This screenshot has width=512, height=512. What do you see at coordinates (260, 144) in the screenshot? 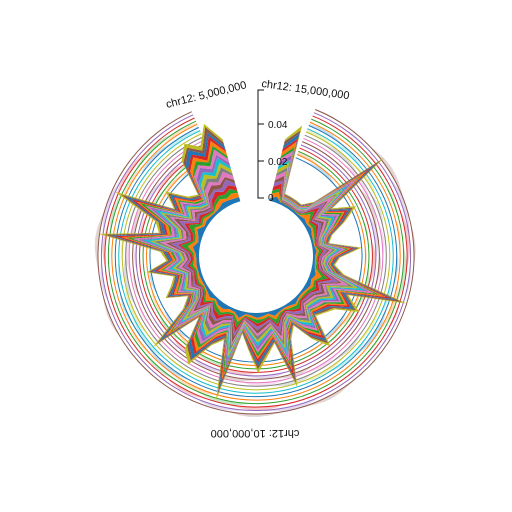
I see `y-axis-line` at bounding box center [260, 144].